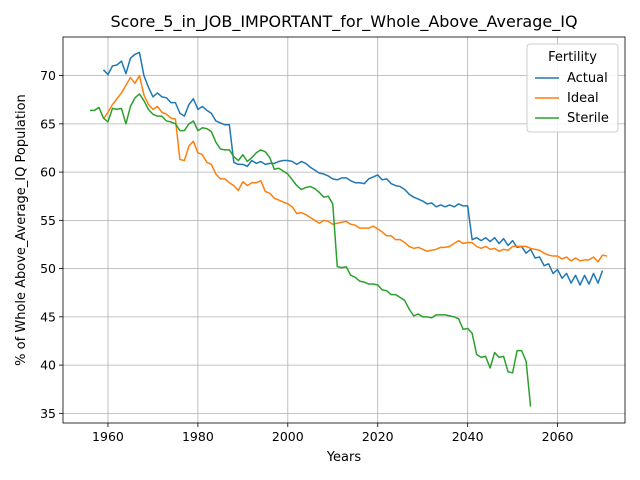  What do you see at coordinates (48, 123) in the screenshot?
I see `y-tick-label: 65` at bounding box center [48, 123].